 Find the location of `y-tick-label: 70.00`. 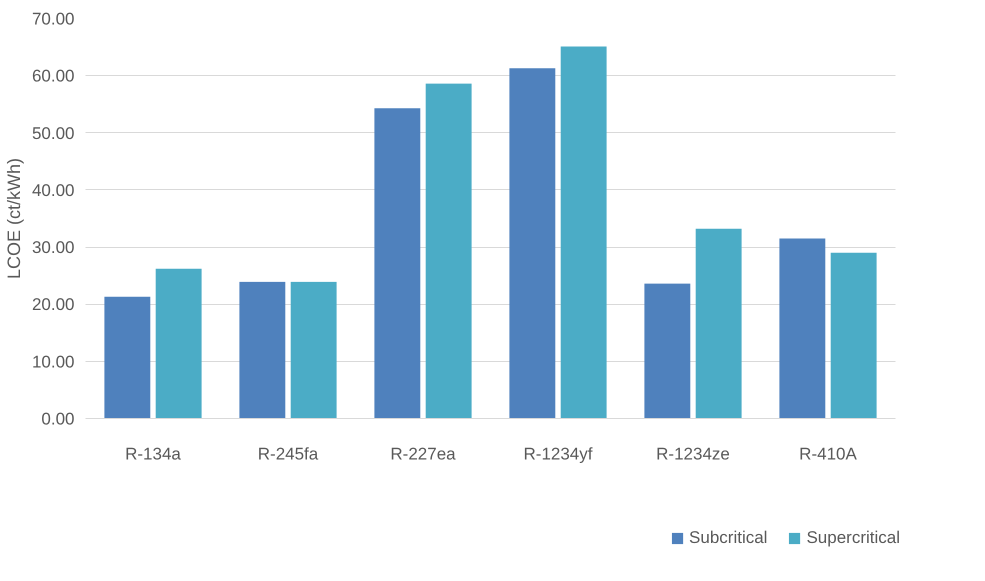

y-tick-label: 70.00 is located at coordinates (53, 19).